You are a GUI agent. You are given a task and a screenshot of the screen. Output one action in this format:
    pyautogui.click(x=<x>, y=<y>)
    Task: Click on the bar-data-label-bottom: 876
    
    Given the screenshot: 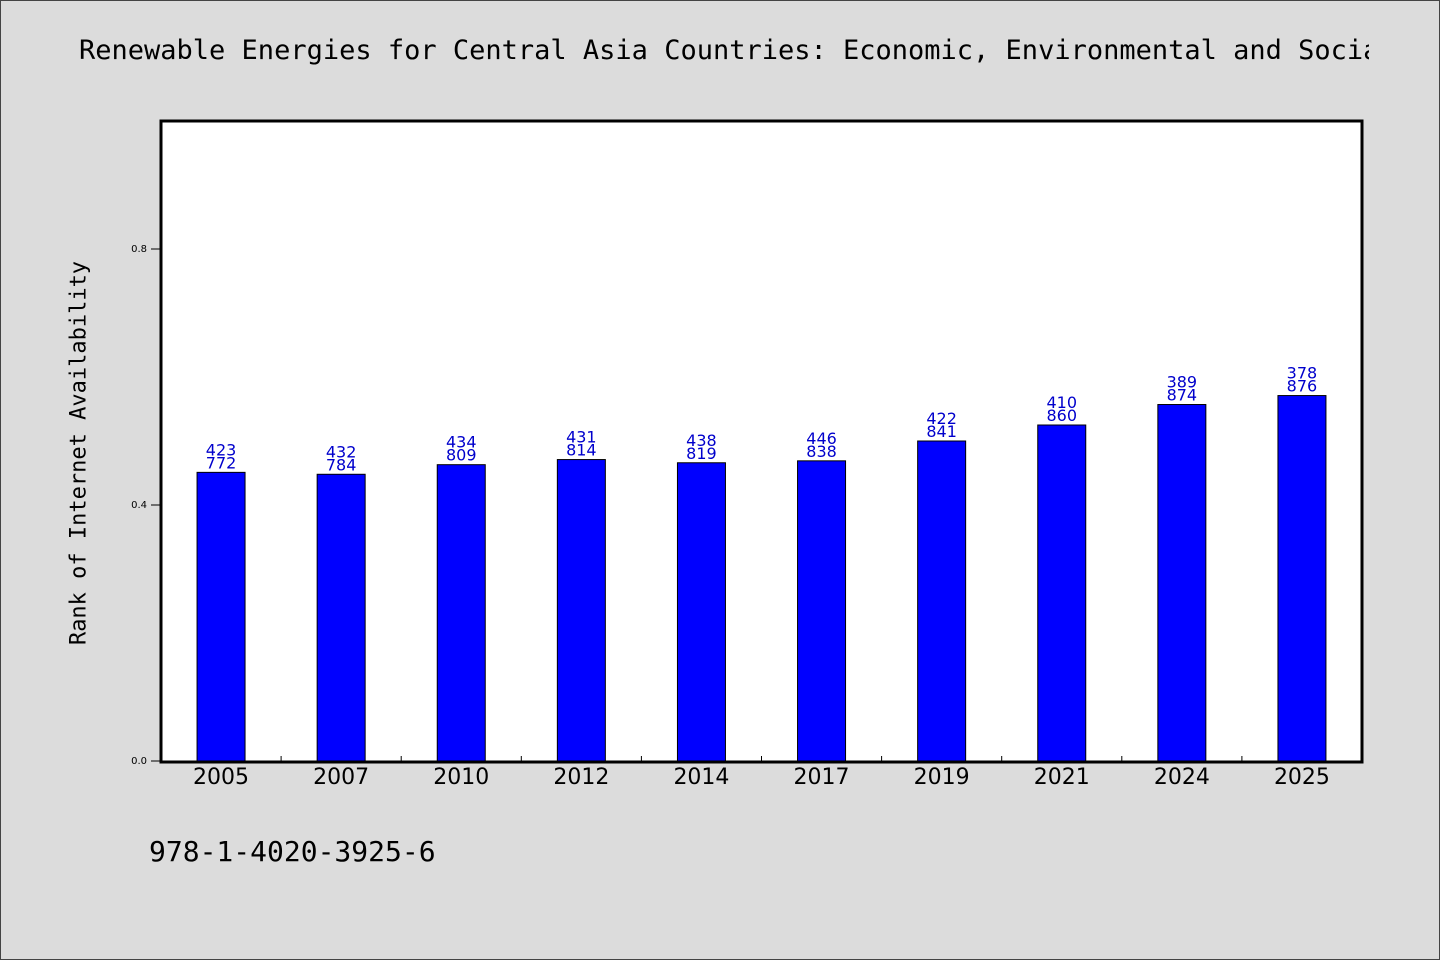 What is the action you would take?
    pyautogui.click(x=1302, y=386)
    